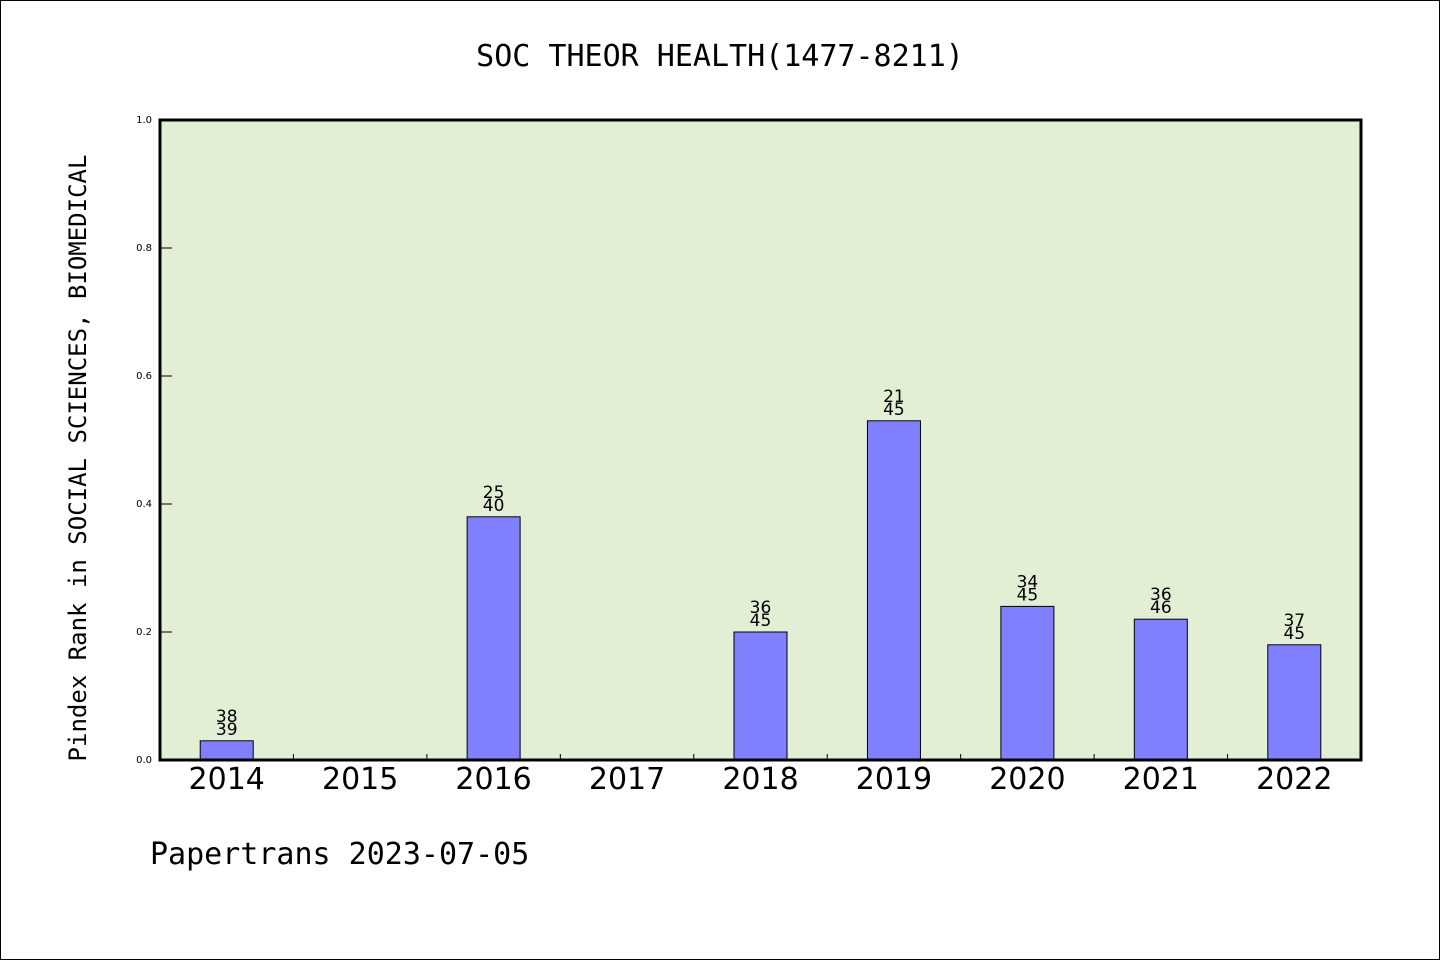 The image size is (1440, 960). Describe the element at coordinates (1294, 621) in the screenshot. I see `bar-rank-label: 37` at that location.